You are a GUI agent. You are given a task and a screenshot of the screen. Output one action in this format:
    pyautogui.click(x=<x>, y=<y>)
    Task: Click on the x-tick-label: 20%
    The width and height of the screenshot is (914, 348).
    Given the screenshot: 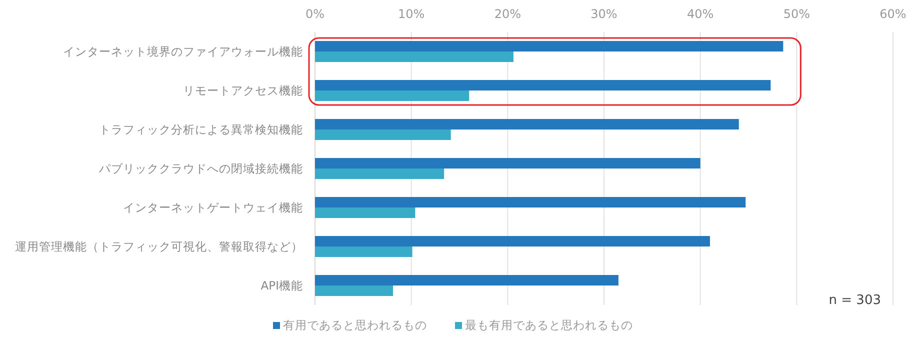 What is the action you would take?
    pyautogui.click(x=508, y=14)
    